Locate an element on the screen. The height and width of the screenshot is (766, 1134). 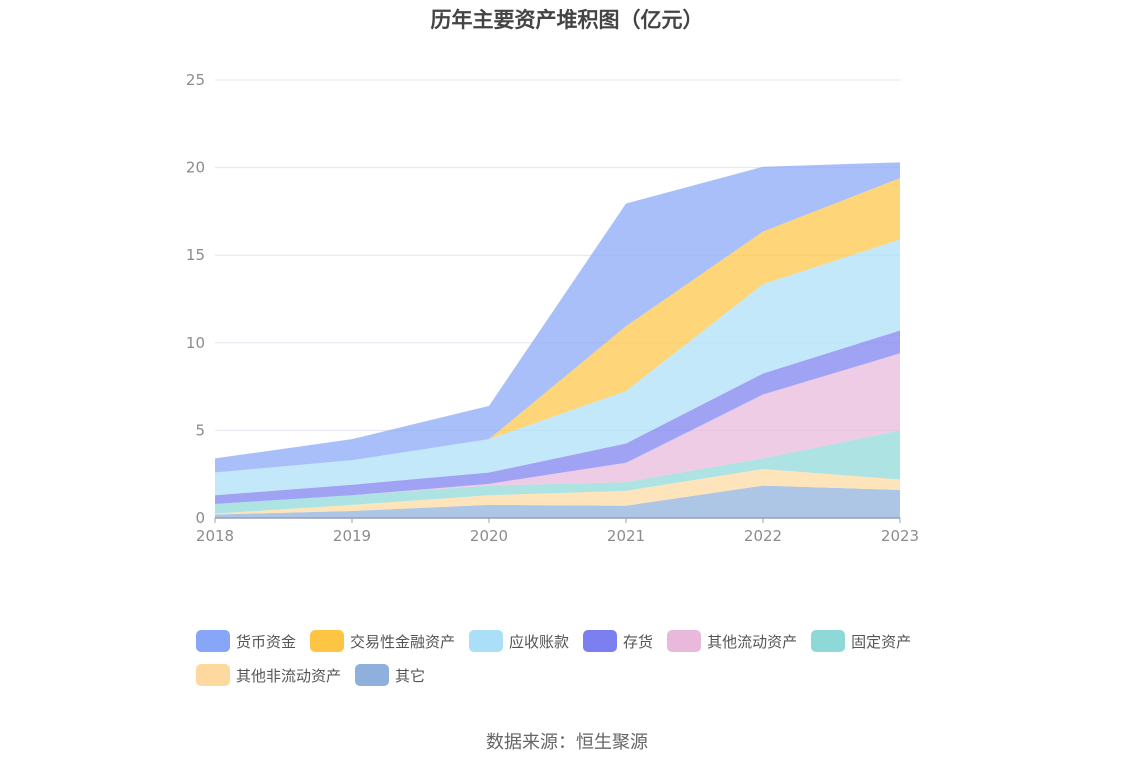
legend-item-other-non-current-assets: 其他非流动资产 is located at coordinates (268, 675).